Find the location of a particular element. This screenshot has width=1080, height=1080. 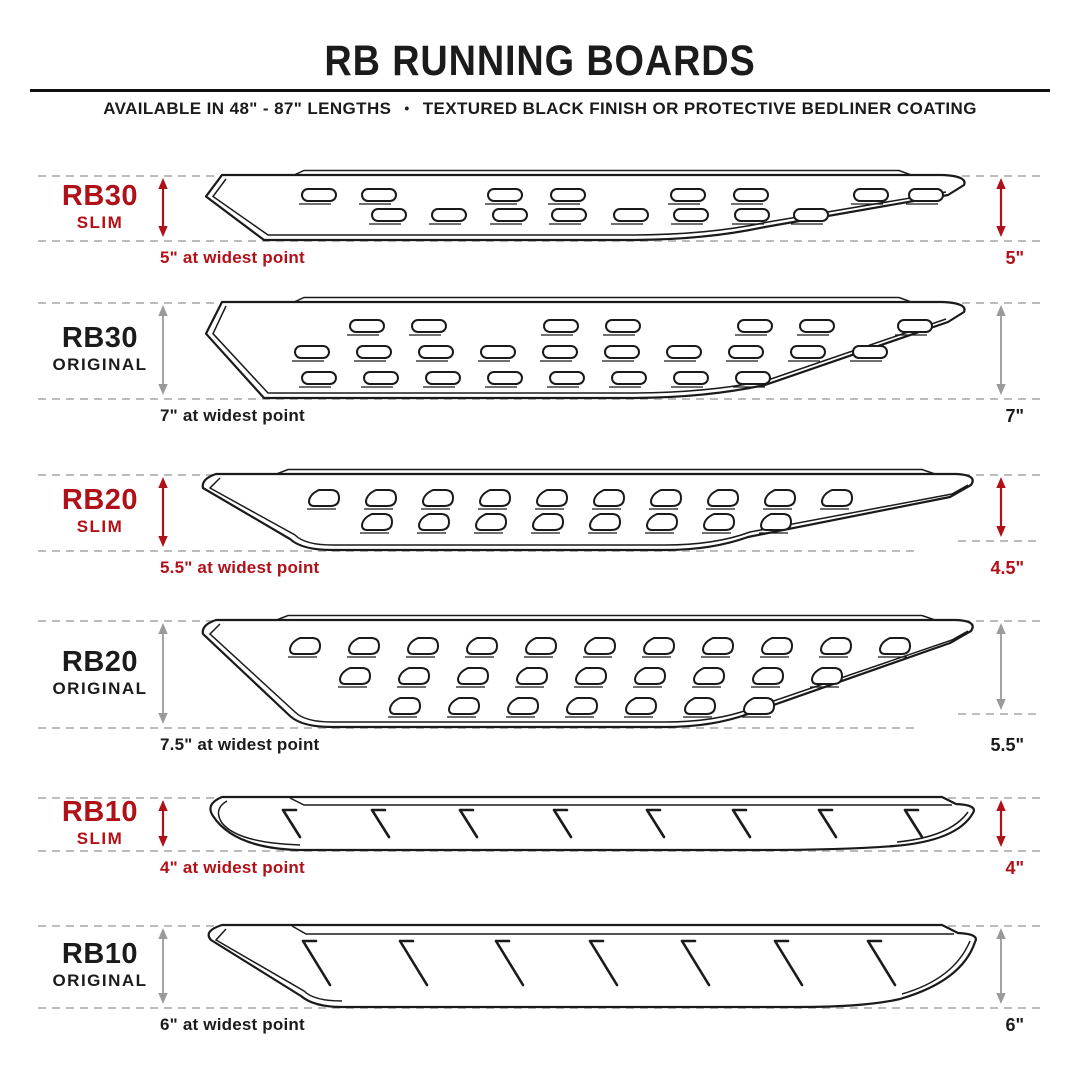

end-height-label: 5" is located at coordinates (1014, 258).